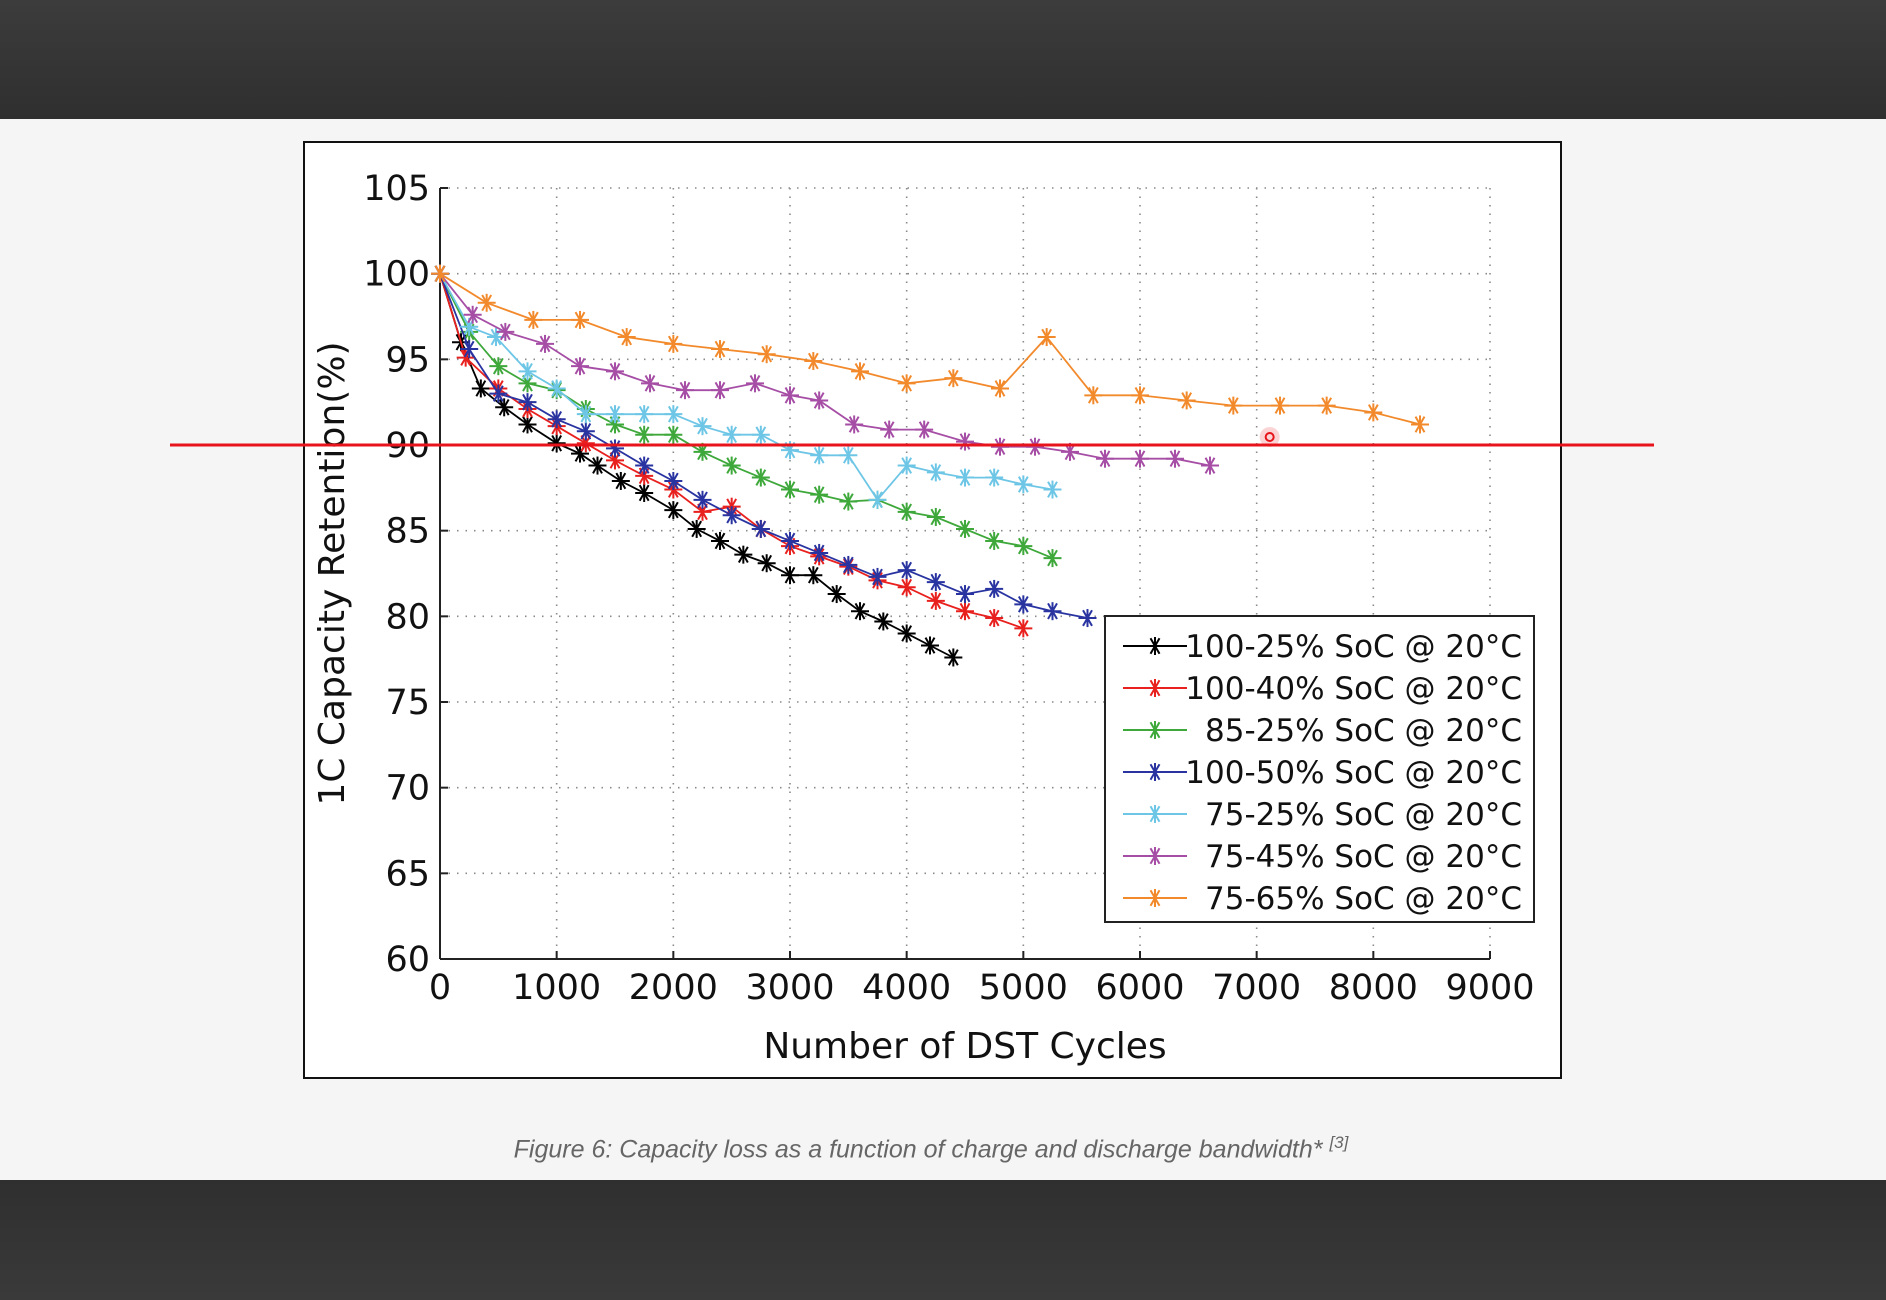 This screenshot has height=1300, width=1886. What do you see at coordinates (1363, 899) in the screenshot?
I see `legend-label: 75-65% SoC @ 20°C` at bounding box center [1363, 899].